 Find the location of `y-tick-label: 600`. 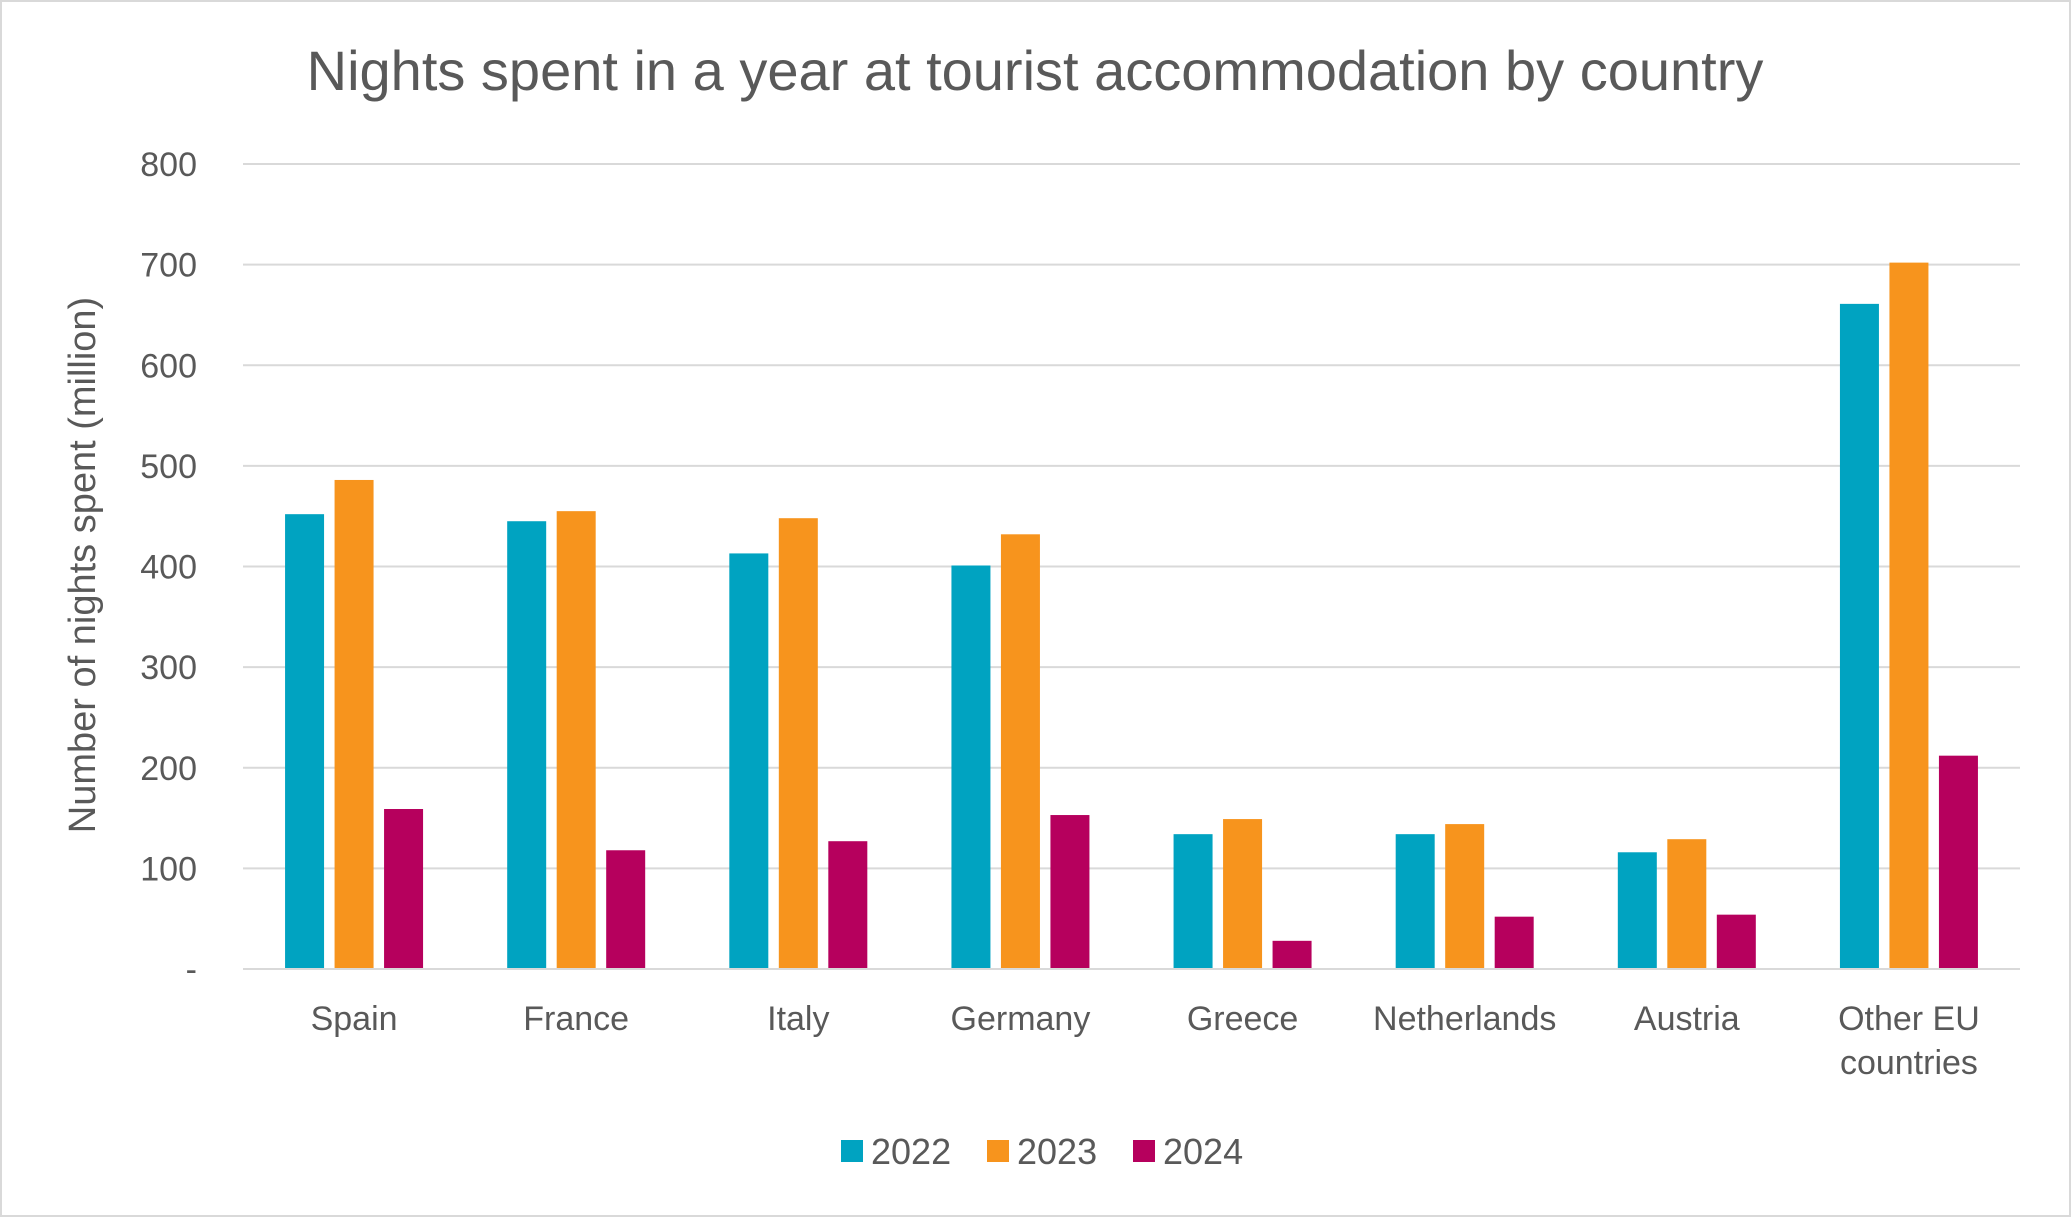

y-tick-label: 600 is located at coordinates (168, 366).